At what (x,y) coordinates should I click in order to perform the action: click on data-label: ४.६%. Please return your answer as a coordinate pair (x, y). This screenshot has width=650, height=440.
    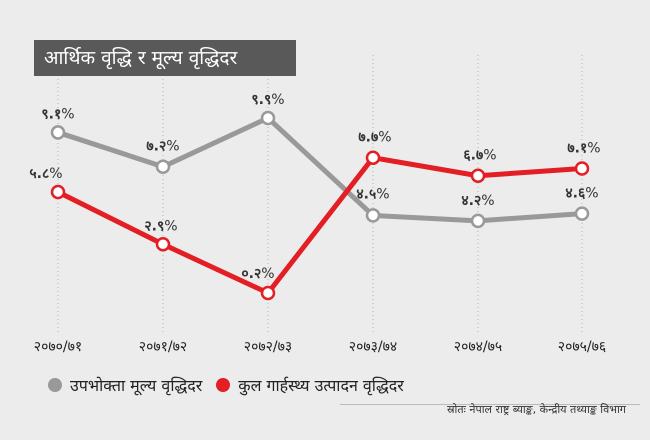
    Looking at the image, I should click on (581, 194).